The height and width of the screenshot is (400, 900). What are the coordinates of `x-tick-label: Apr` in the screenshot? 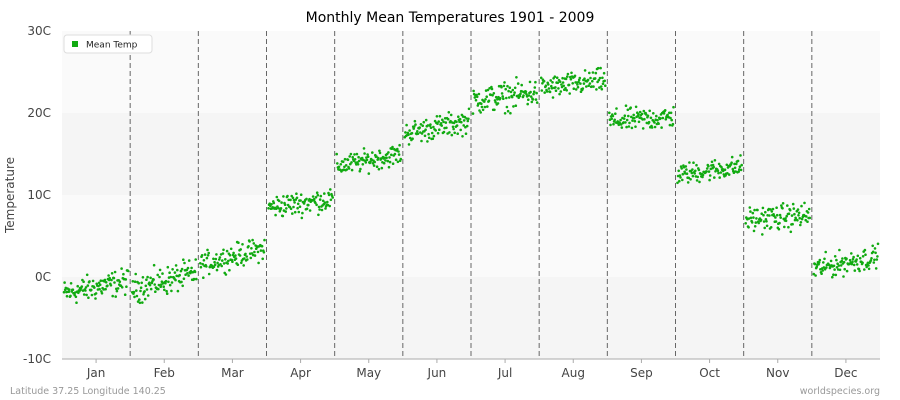 It's located at (300, 373).